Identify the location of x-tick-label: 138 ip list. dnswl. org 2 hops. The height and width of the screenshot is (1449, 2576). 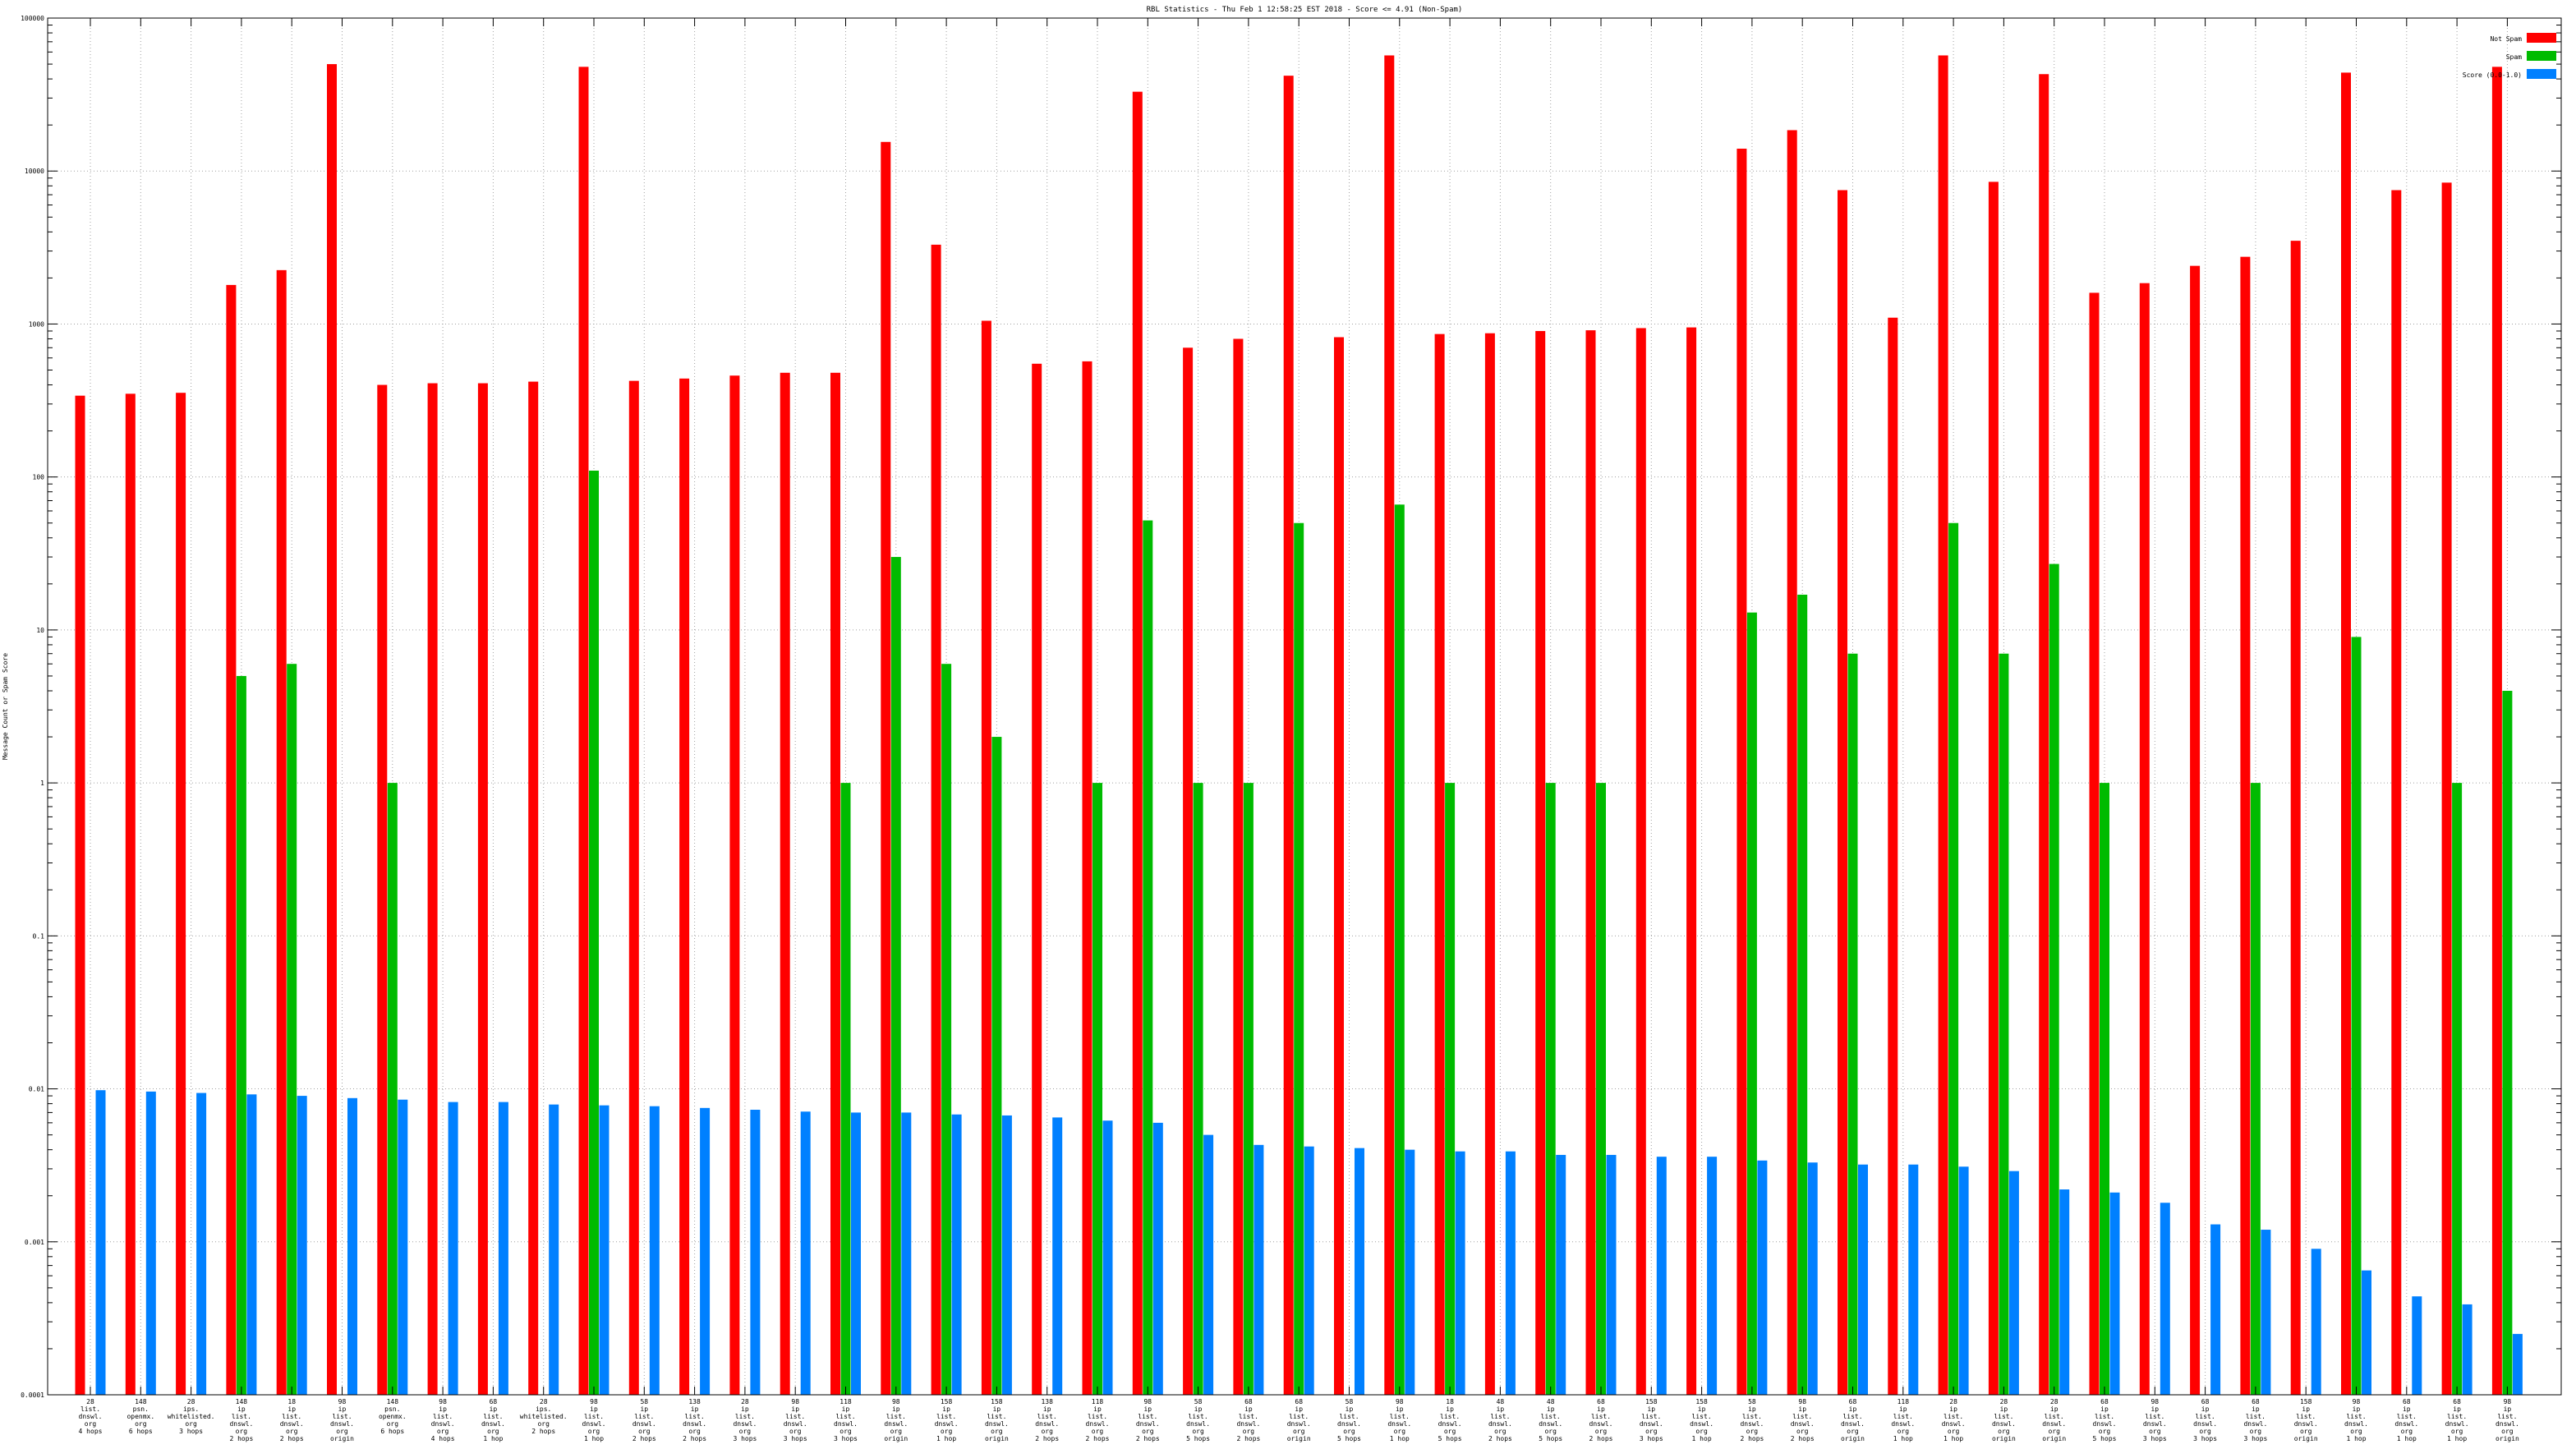
(694, 1420).